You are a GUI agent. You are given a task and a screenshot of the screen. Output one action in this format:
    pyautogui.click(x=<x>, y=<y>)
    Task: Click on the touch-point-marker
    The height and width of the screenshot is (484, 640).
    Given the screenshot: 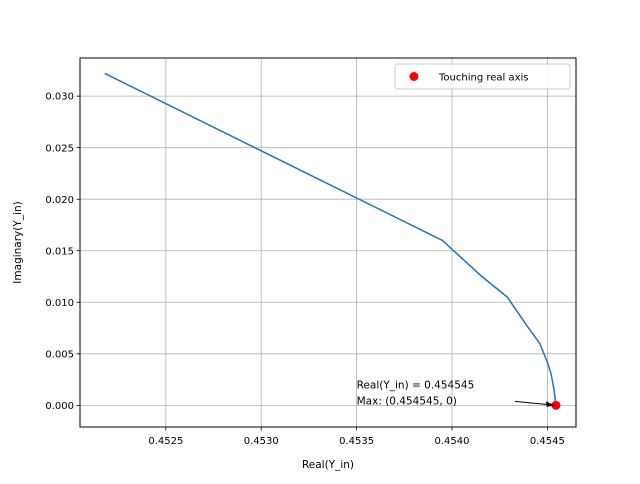 What is the action you would take?
    pyautogui.click(x=556, y=405)
    